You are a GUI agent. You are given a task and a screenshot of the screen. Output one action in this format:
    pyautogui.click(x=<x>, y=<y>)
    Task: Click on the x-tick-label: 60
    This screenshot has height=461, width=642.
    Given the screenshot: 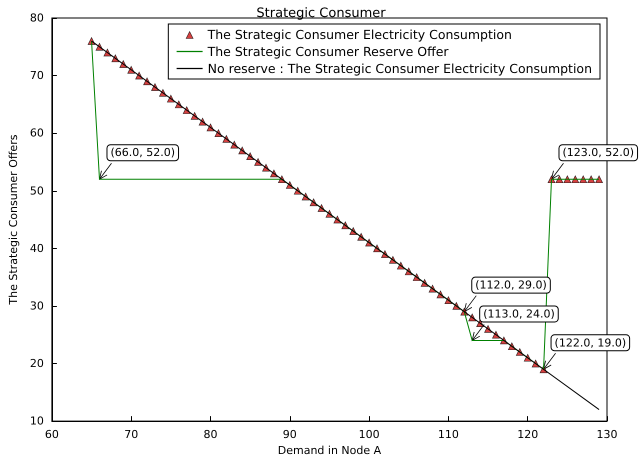 What is the action you would take?
    pyautogui.click(x=51, y=435)
    